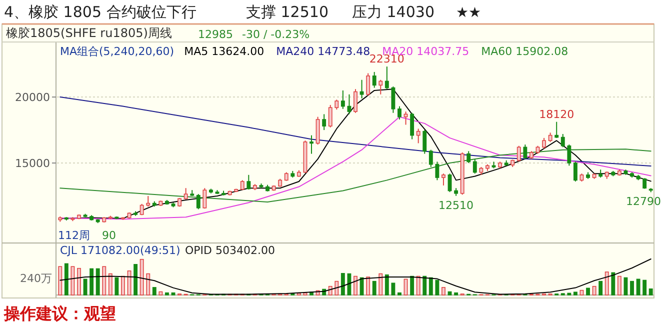  Describe the element at coordinates (117, 51) in the screenshot. I see `annotation: MA组合(5,240,20,60)` at that location.